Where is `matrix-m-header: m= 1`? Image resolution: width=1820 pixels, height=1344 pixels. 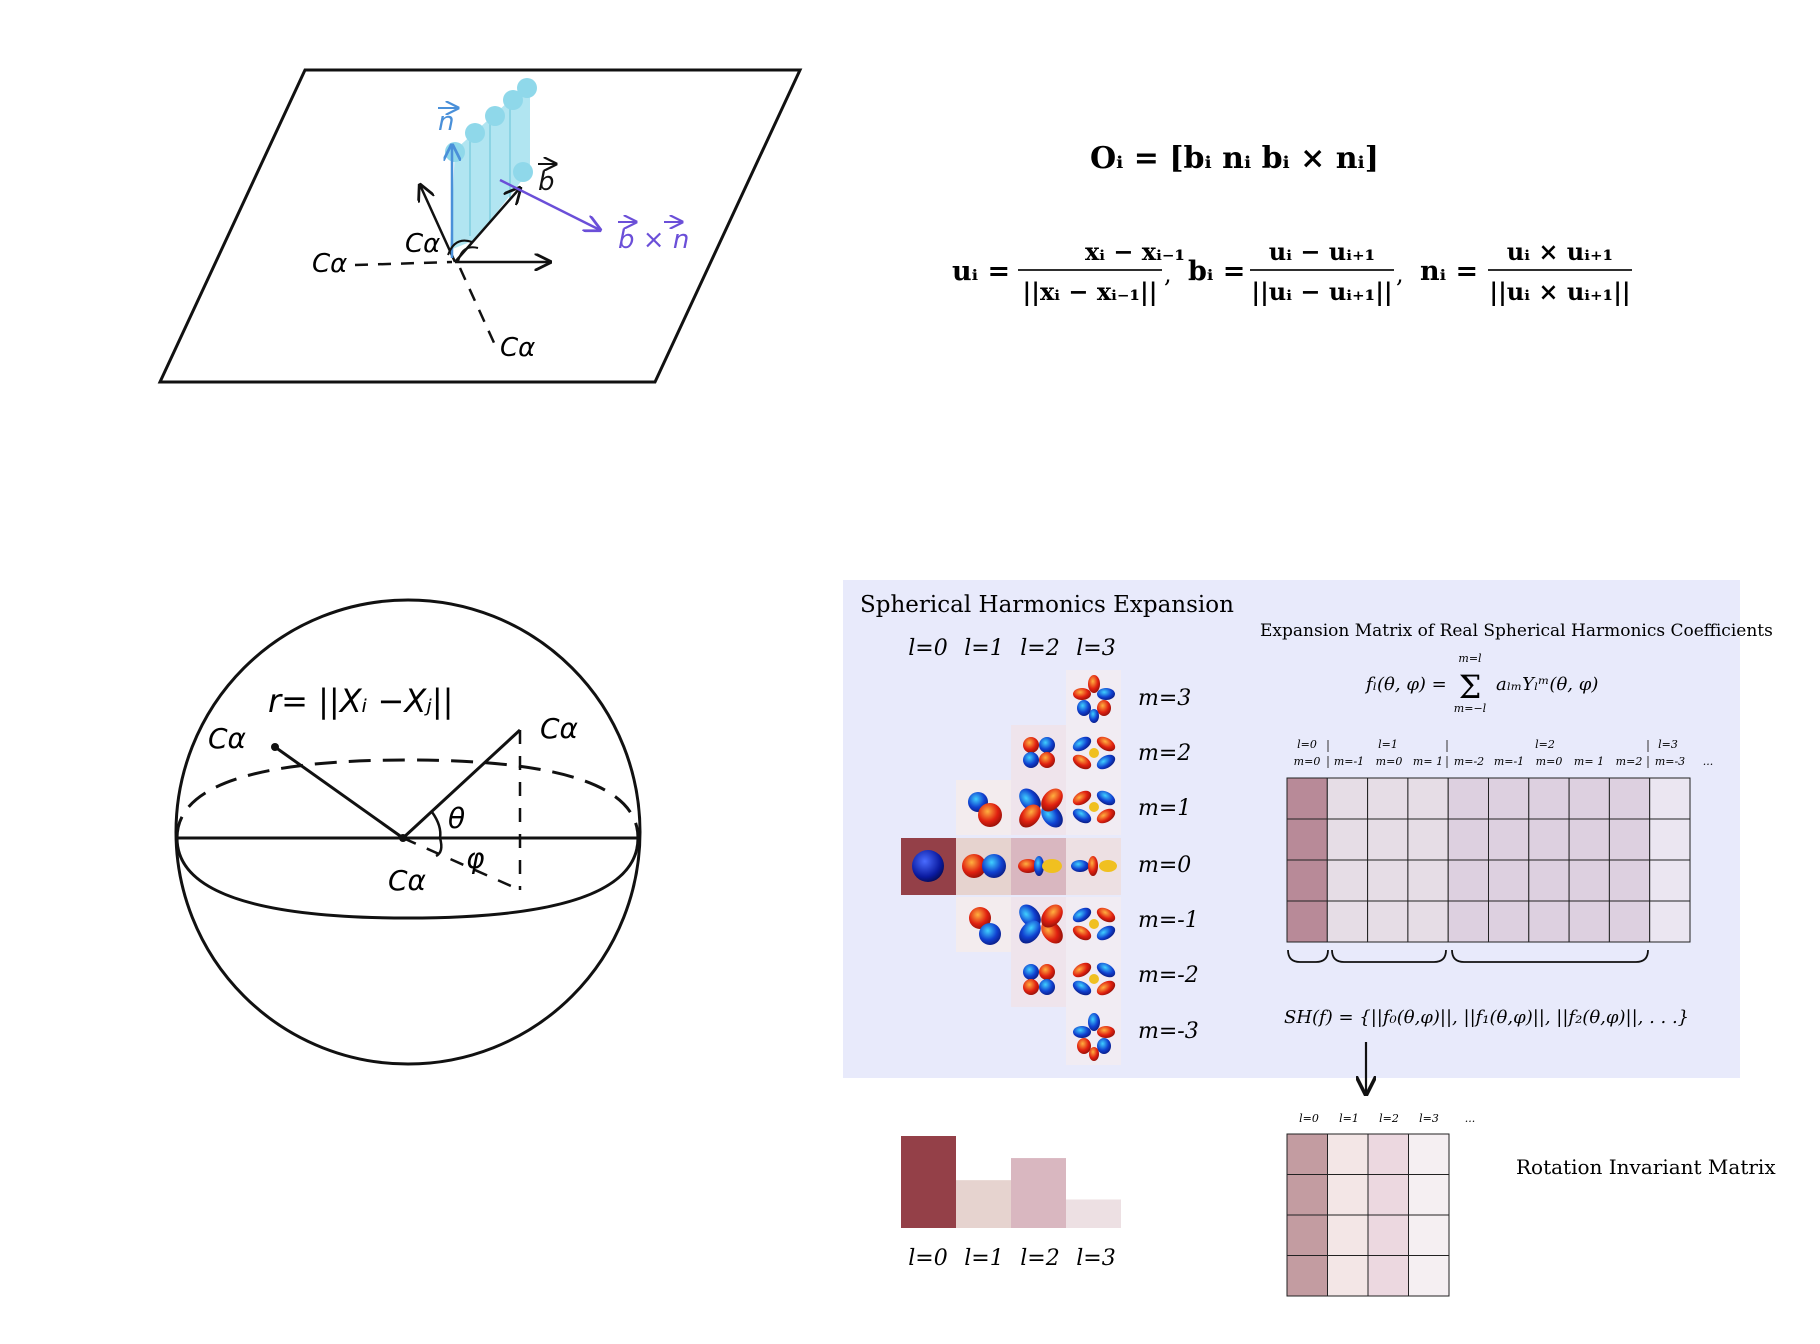
matrix-m-header: m= 1 is located at coordinates (1589, 761).